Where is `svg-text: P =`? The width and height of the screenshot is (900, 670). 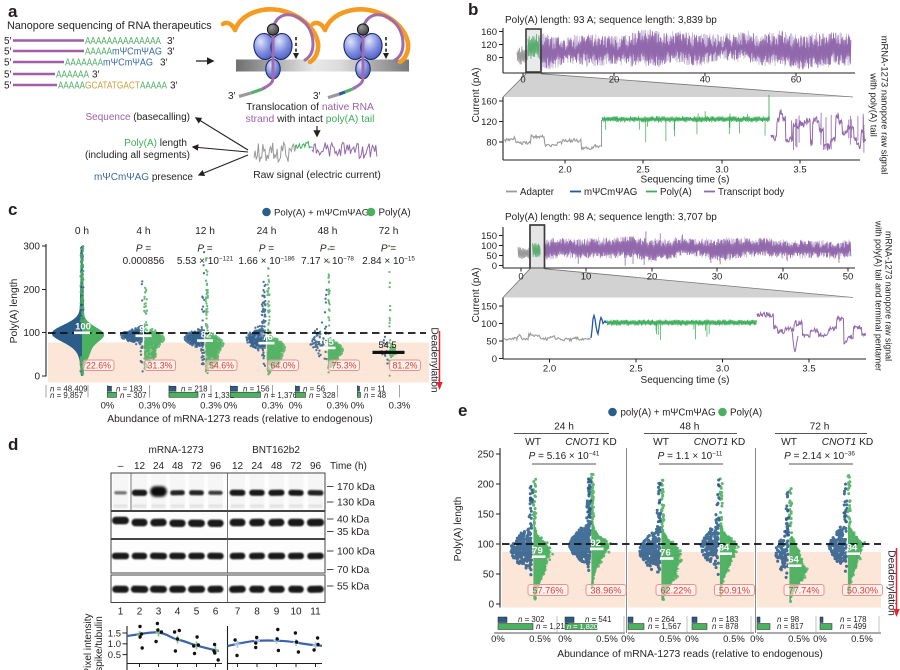 svg-text: P = is located at coordinates (143, 249).